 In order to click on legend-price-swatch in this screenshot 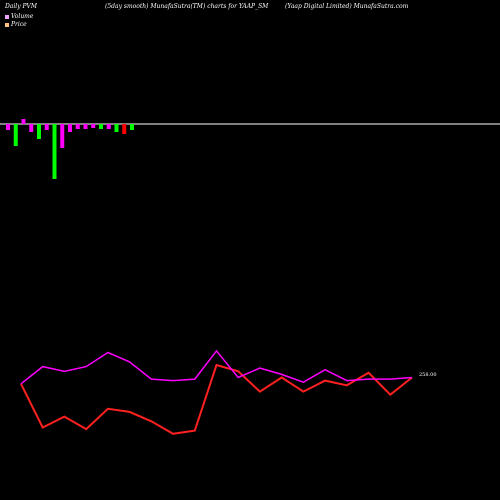, I will do `click(7, 24)`.